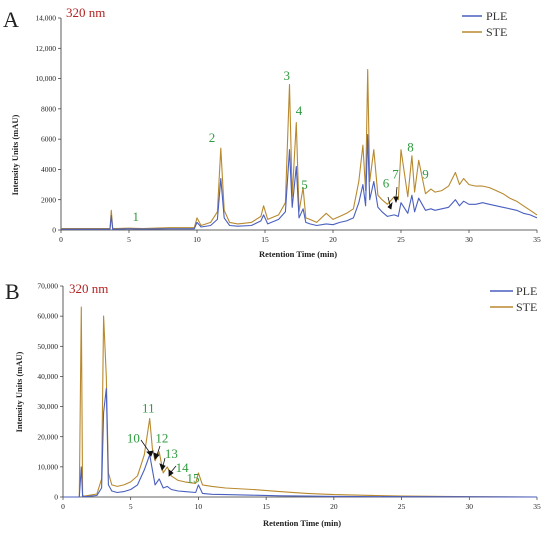 The width and height of the screenshot is (550, 533). I want to click on peak-label: 14, so click(183, 467).